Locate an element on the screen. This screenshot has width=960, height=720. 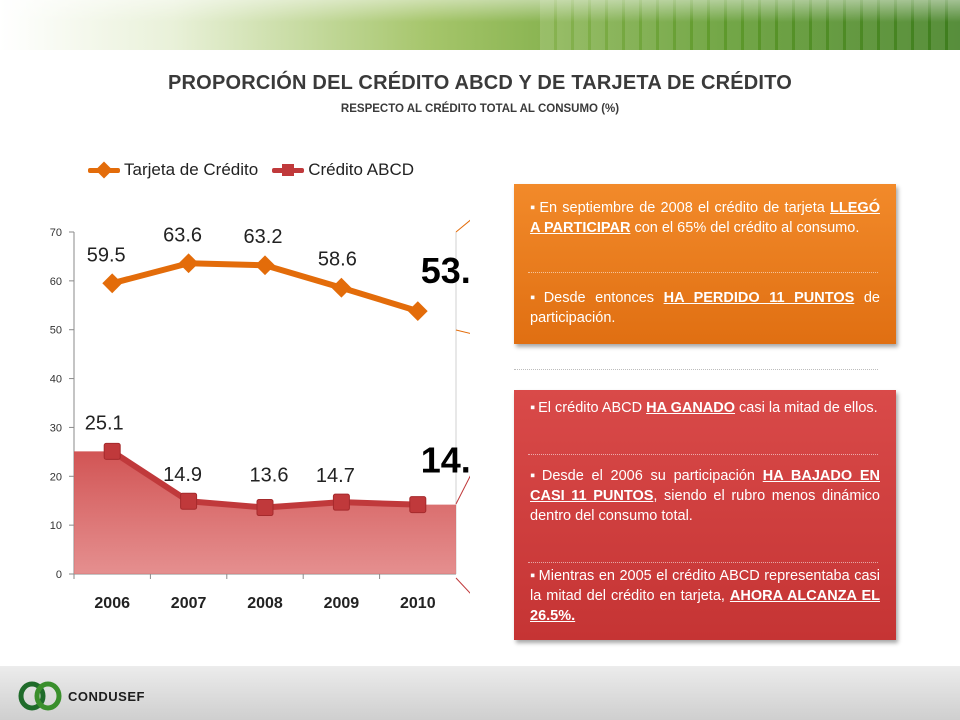
x-tick-label: 2008 is located at coordinates (265, 603).